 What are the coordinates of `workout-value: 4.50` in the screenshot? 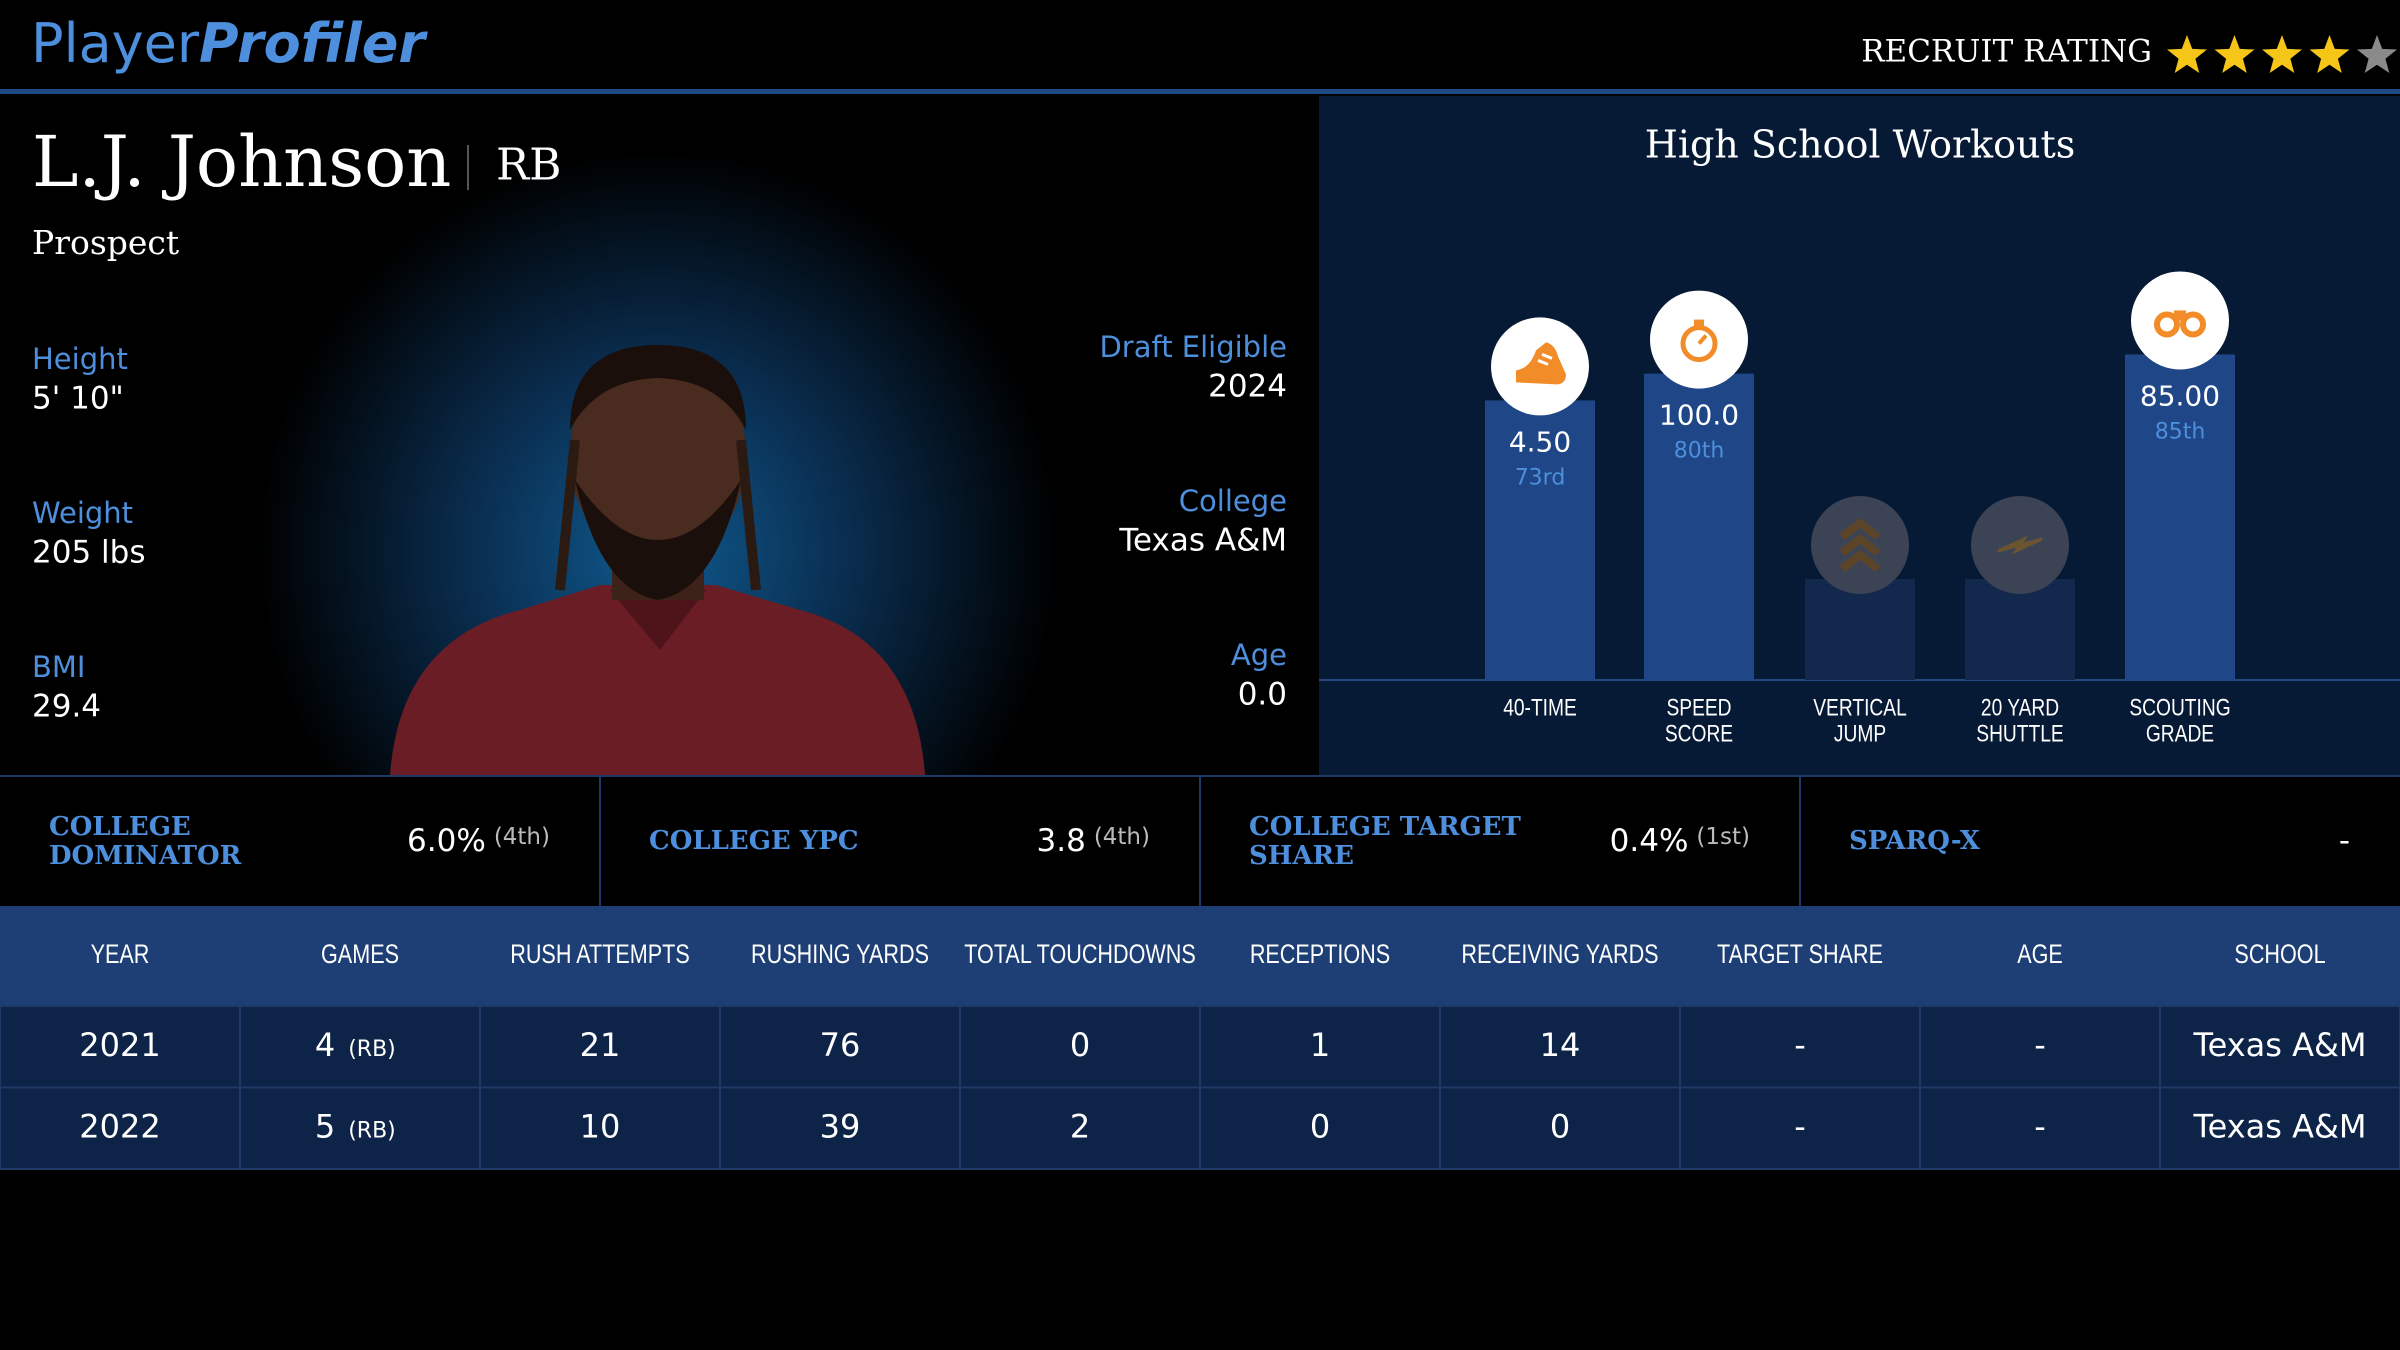 It's located at (1540, 441).